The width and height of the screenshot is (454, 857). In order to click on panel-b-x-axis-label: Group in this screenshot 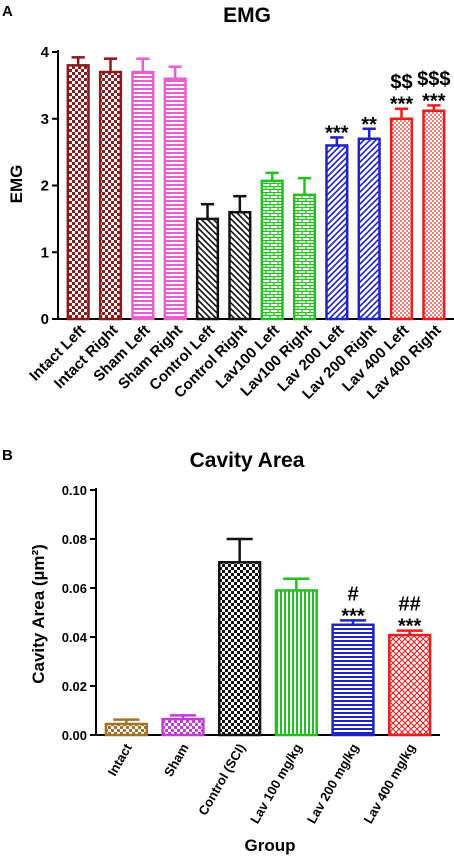, I will do `click(270, 845)`.